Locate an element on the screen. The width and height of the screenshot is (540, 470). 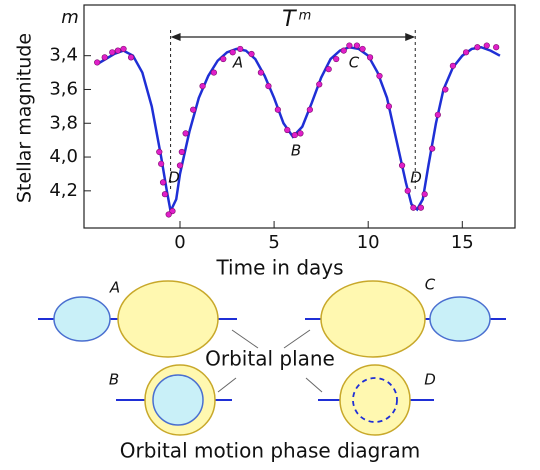
hidden-star is located at coordinates (375, 400).